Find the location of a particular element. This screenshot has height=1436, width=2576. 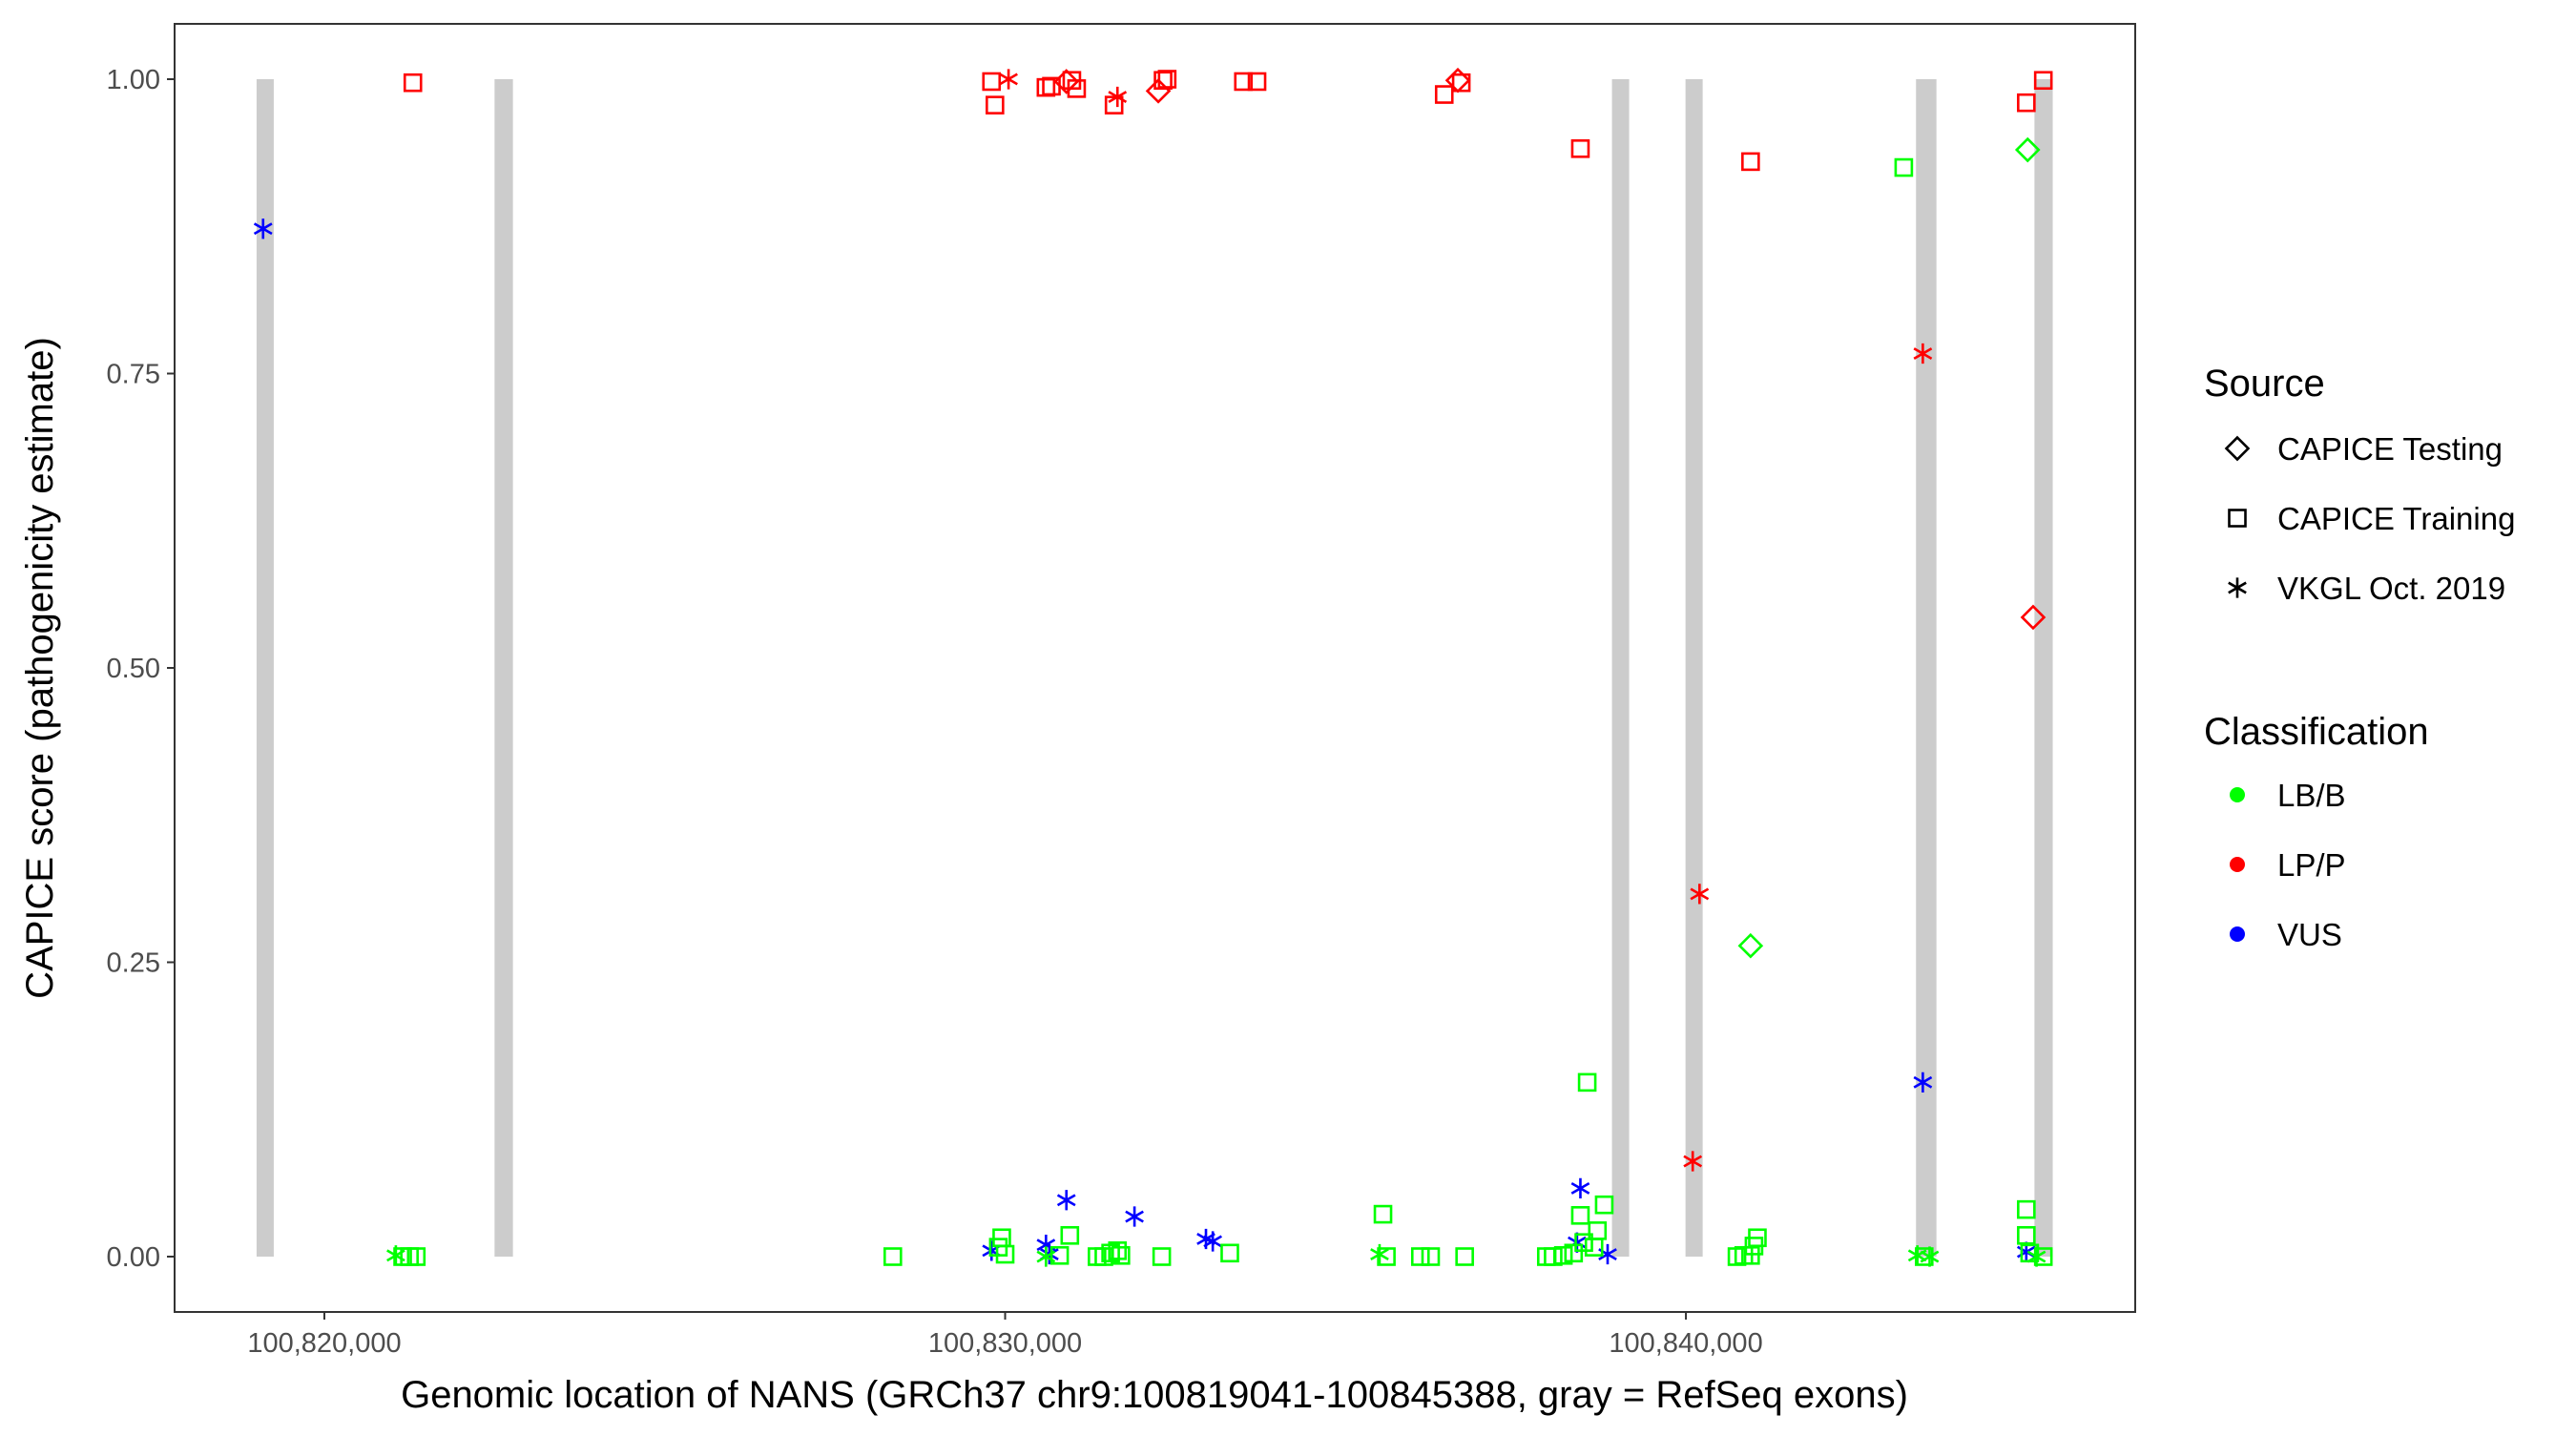

data-point-72-square is located at coordinates (1005, 1254).